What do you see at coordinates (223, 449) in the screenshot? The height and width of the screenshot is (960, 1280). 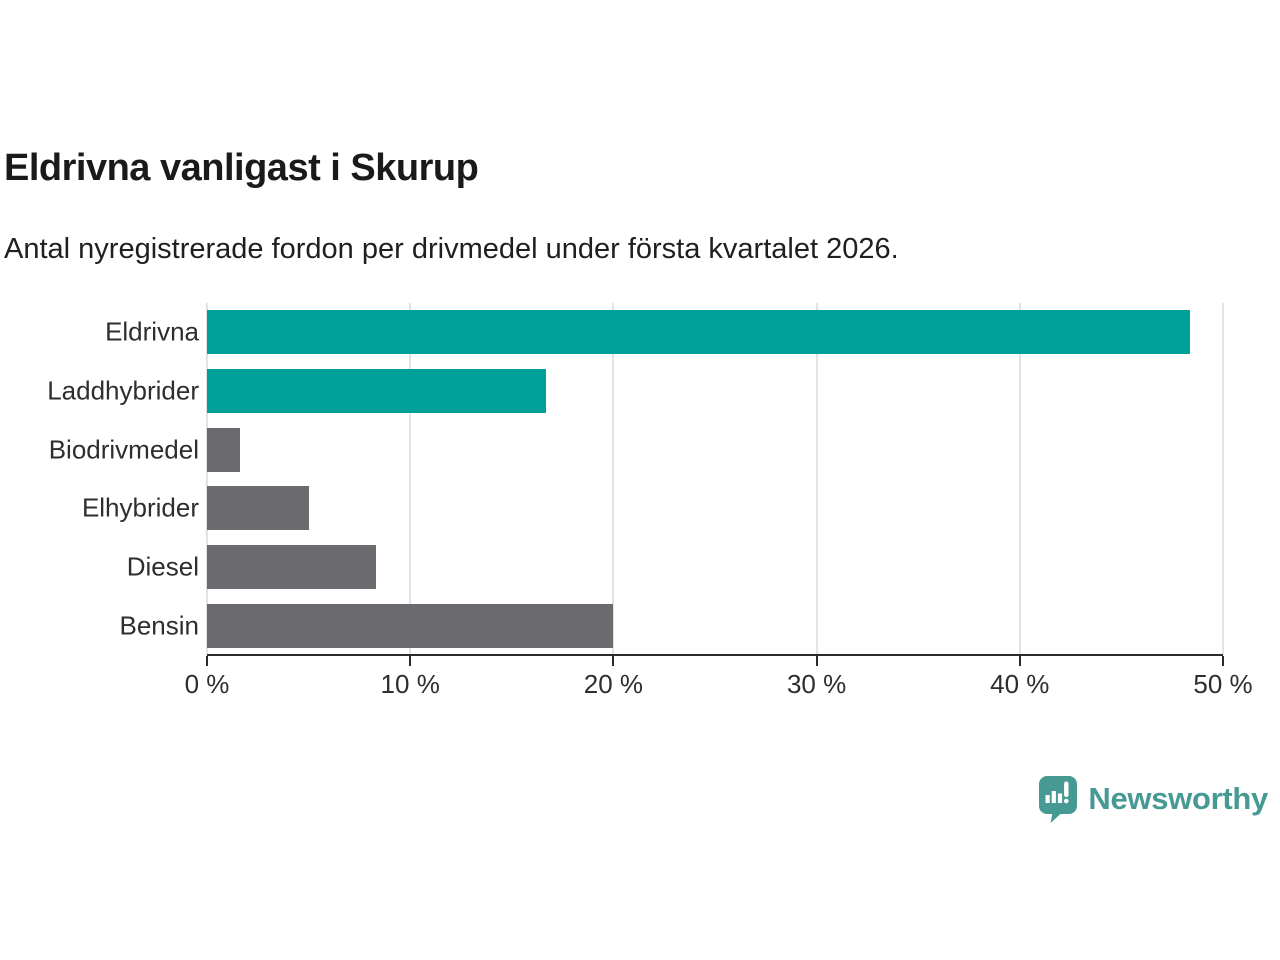 I see `bar-biodrivmedel` at bounding box center [223, 449].